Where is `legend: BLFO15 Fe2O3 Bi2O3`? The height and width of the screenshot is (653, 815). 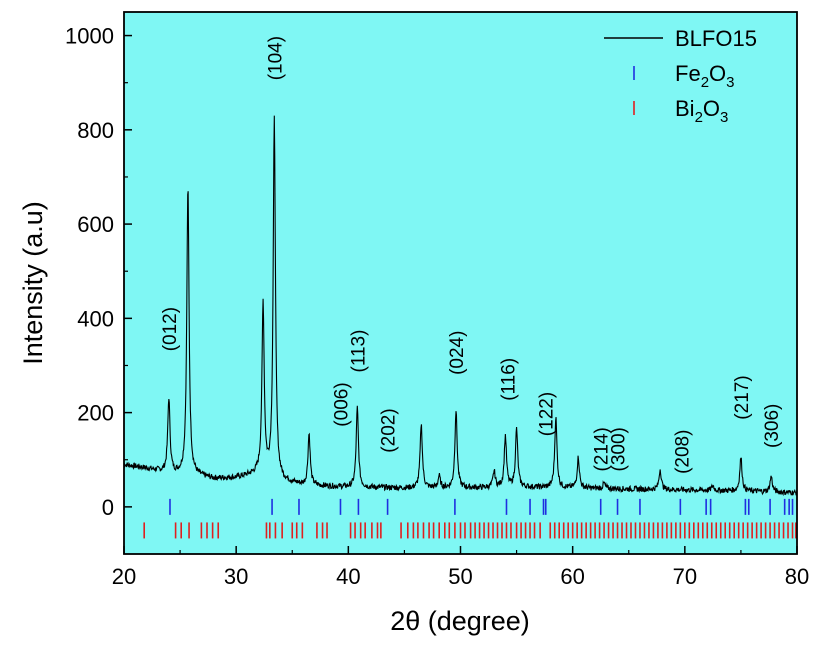 legend: BLFO15 Fe2O3 Bi2O3 is located at coordinates (680, 76).